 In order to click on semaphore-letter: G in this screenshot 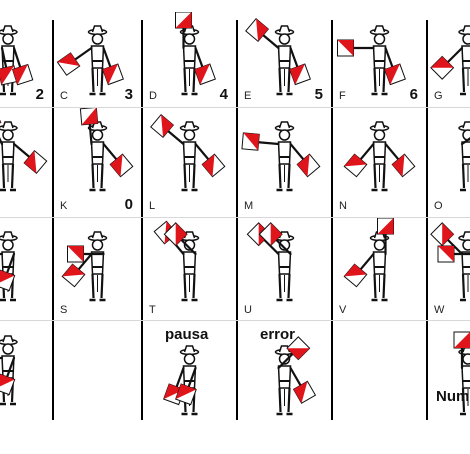, I will do `click(438, 96)`.